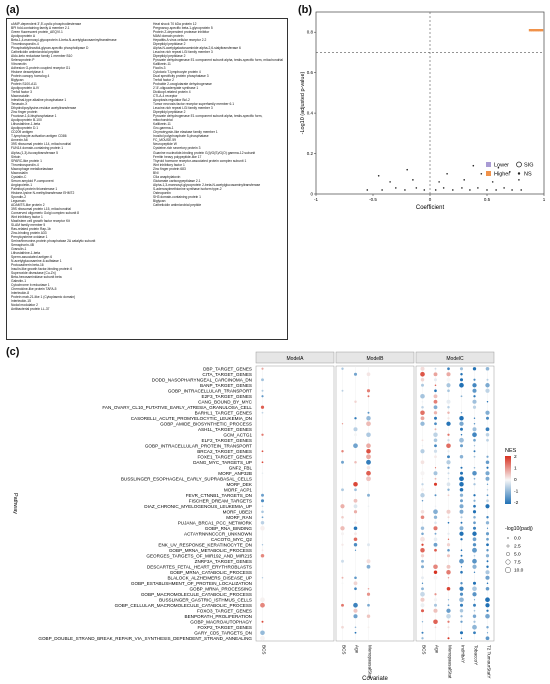 This screenshot has height=684, width=550. I want to click on pathway-label: MORF_RAN, so click(239, 517).